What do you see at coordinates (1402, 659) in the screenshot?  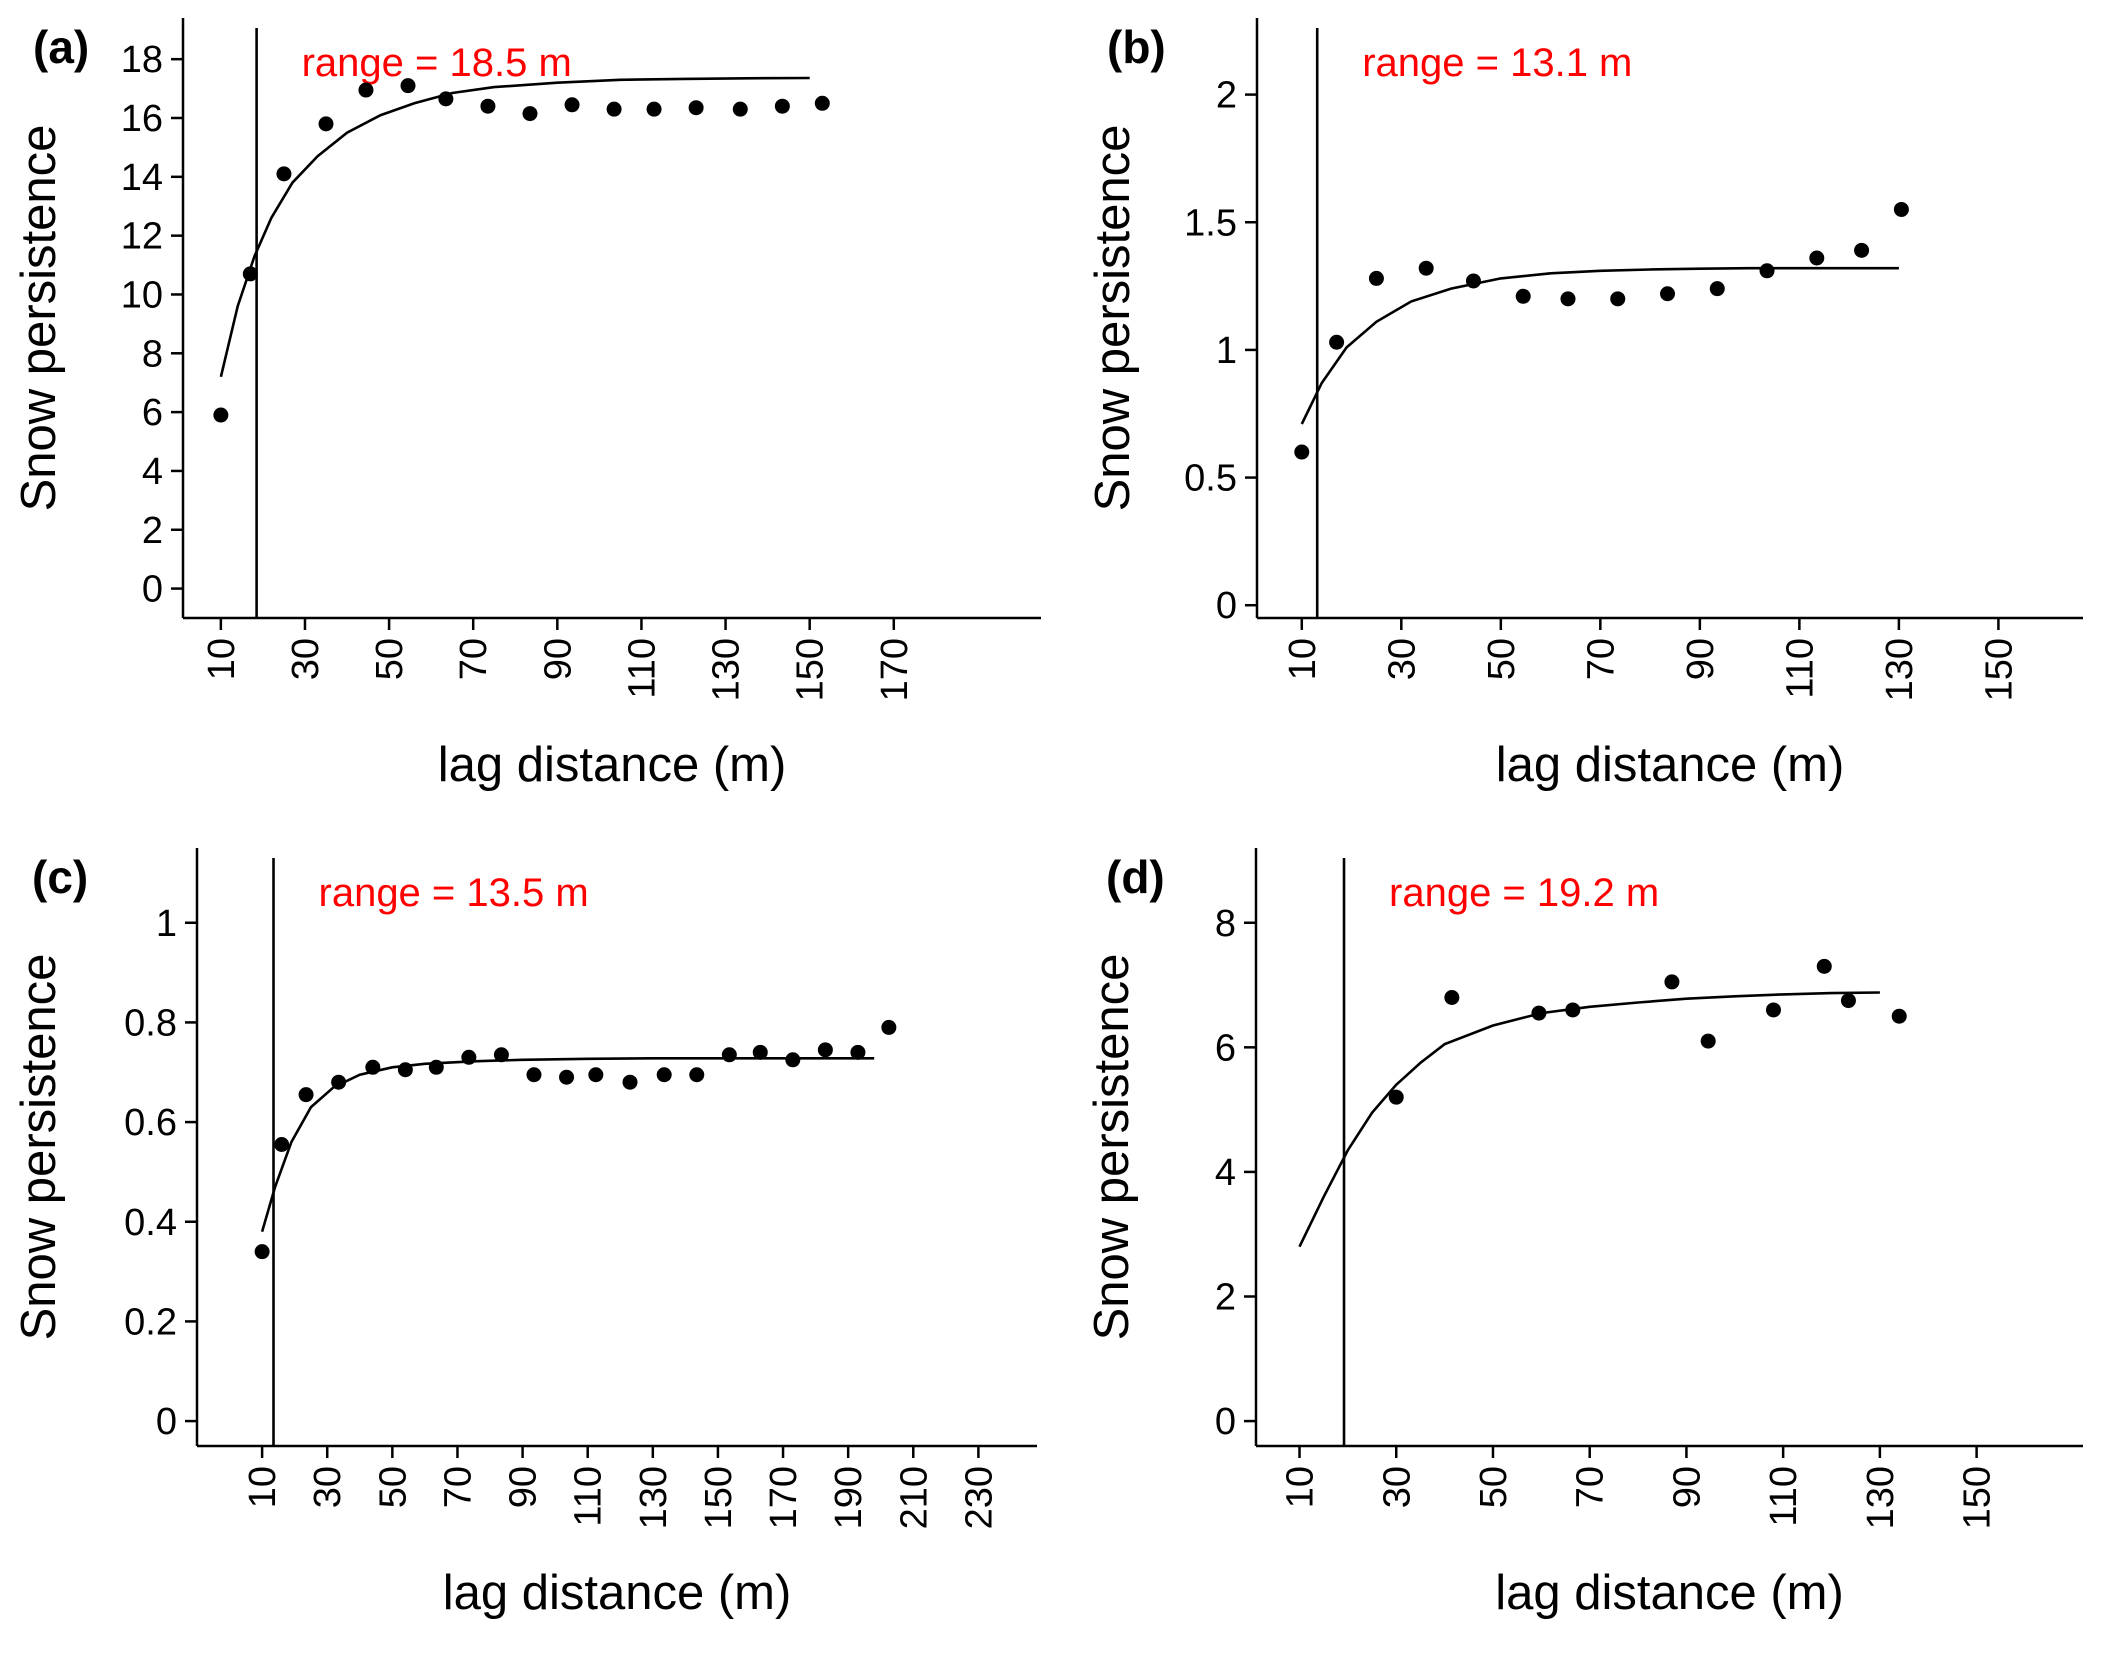 I see `x-tick-label: 30` at bounding box center [1402, 659].